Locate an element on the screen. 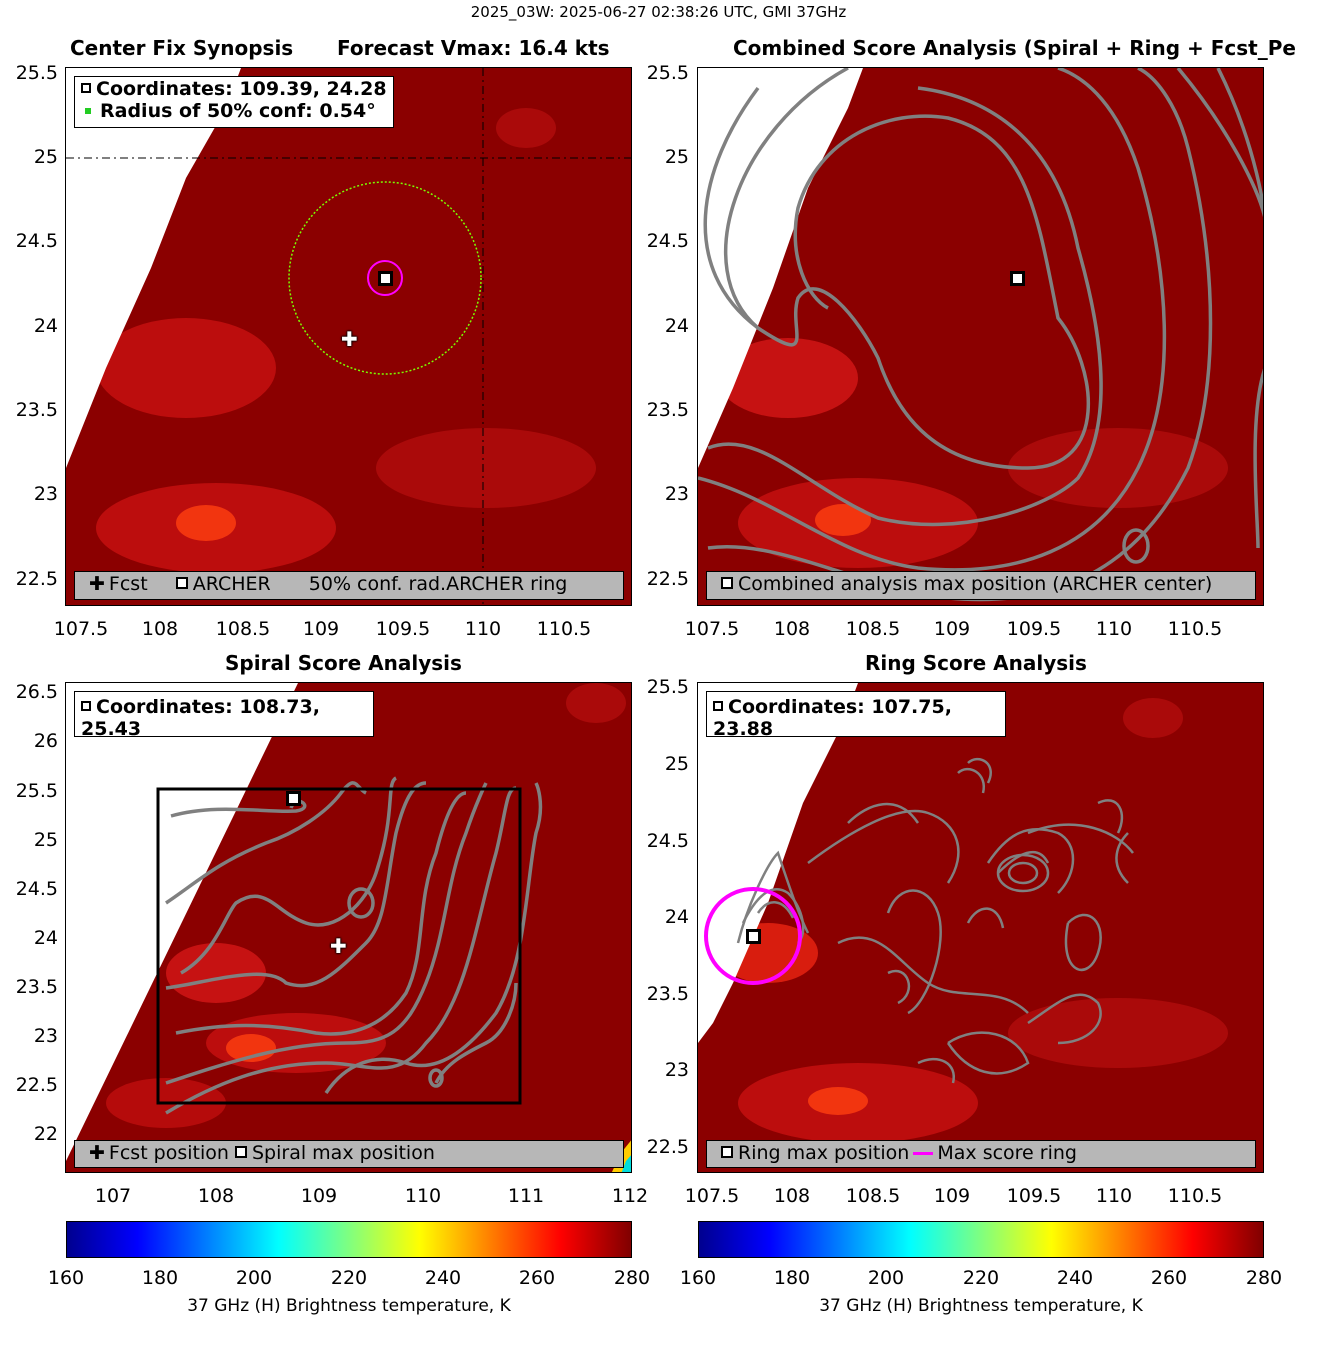 This screenshot has width=1317, height=1350. tl-info-coords: Coordinates: 109.39, 24.28 is located at coordinates (234, 89).